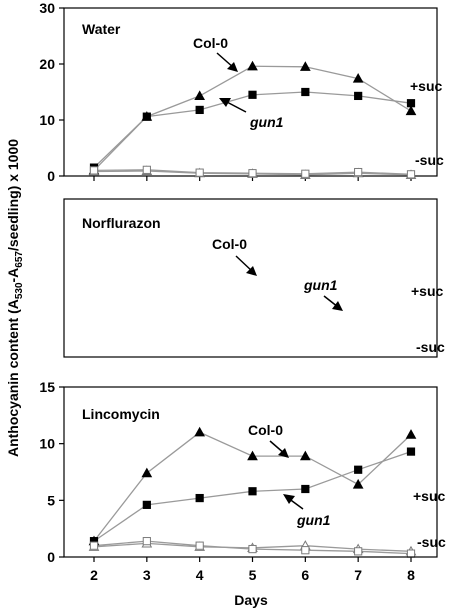 The image size is (458, 614). Describe the element at coordinates (51, 500) in the screenshot. I see `y-tick-label: 5` at that location.